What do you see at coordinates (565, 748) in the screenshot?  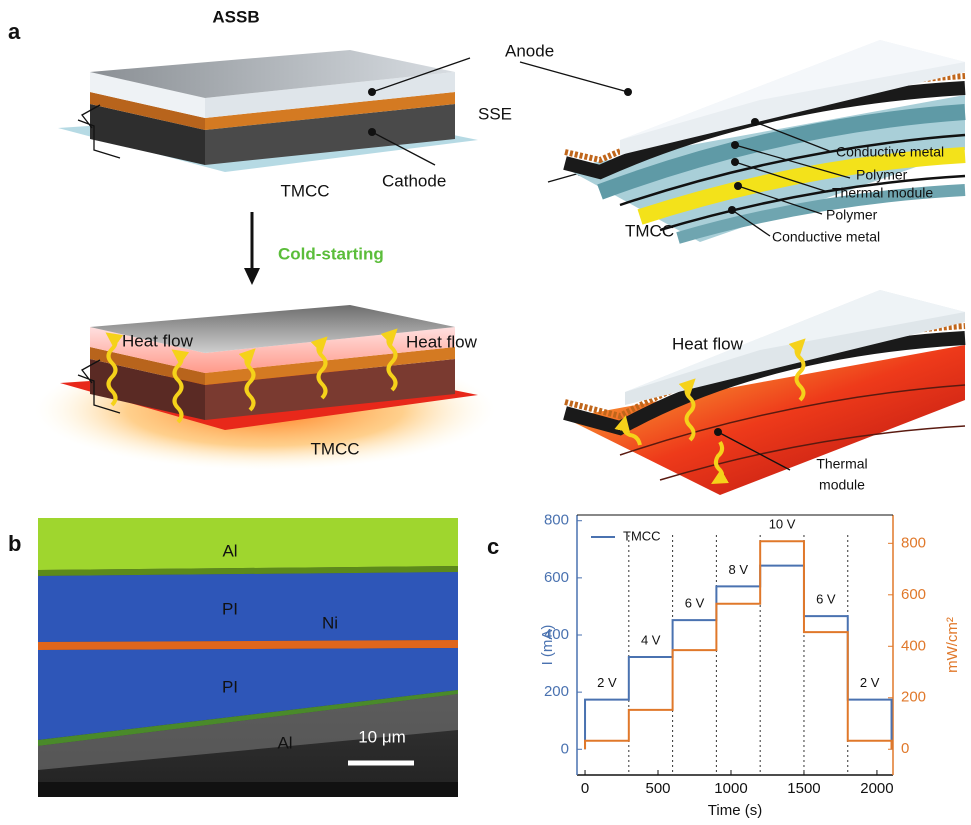 I see `y-tick-label: 0` at bounding box center [565, 748].